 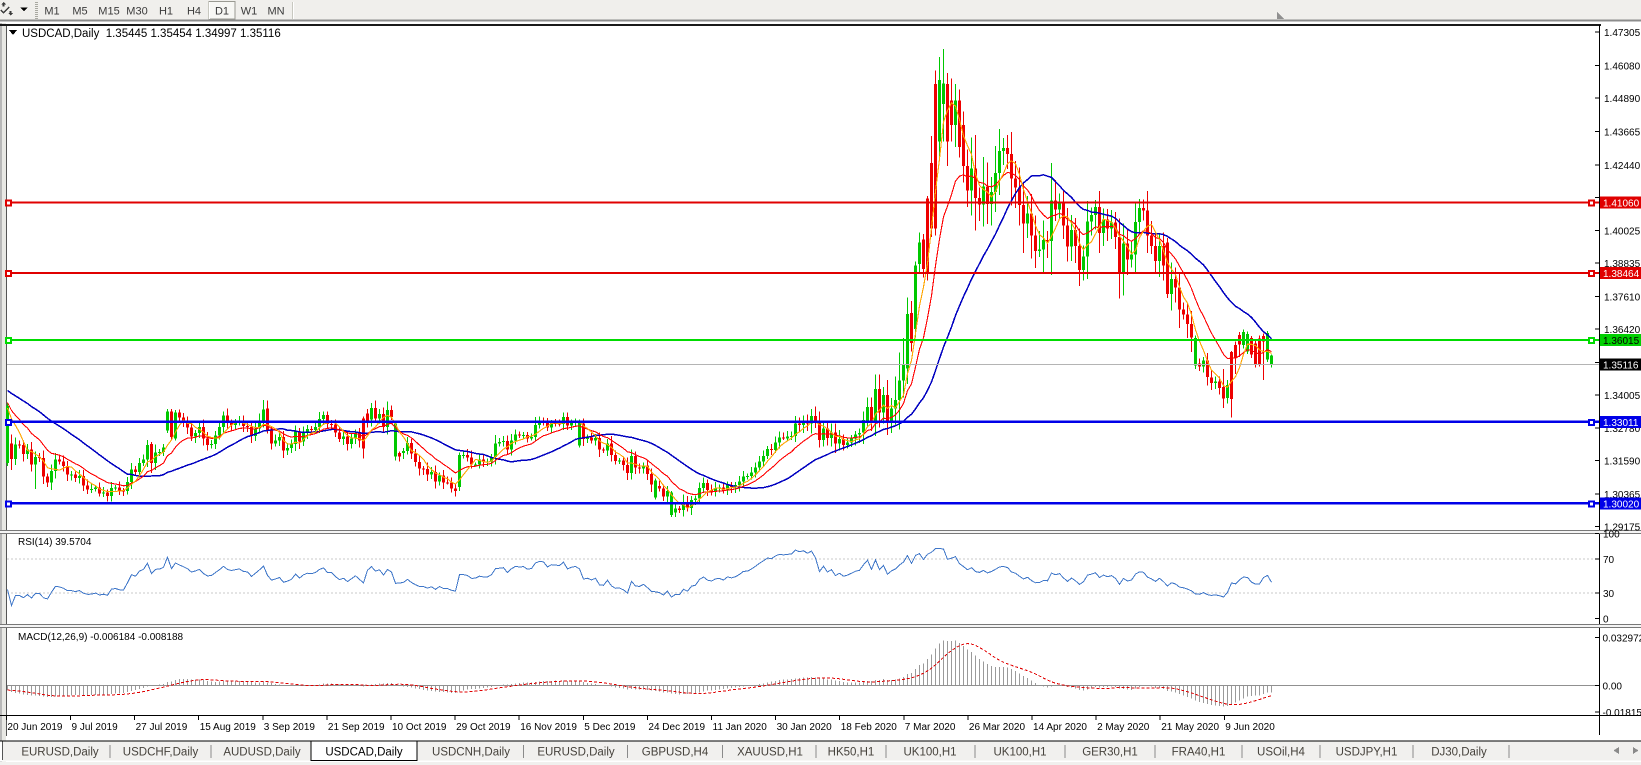 I want to click on svg-text: 11 Jan 2020, so click(x=740, y=727).